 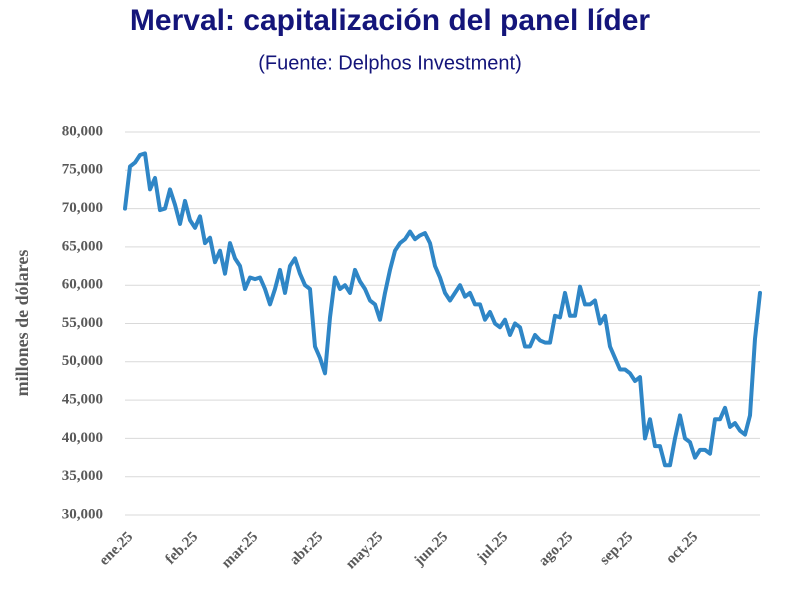 I want to click on x-tick-label: jun.25, so click(x=431, y=549).